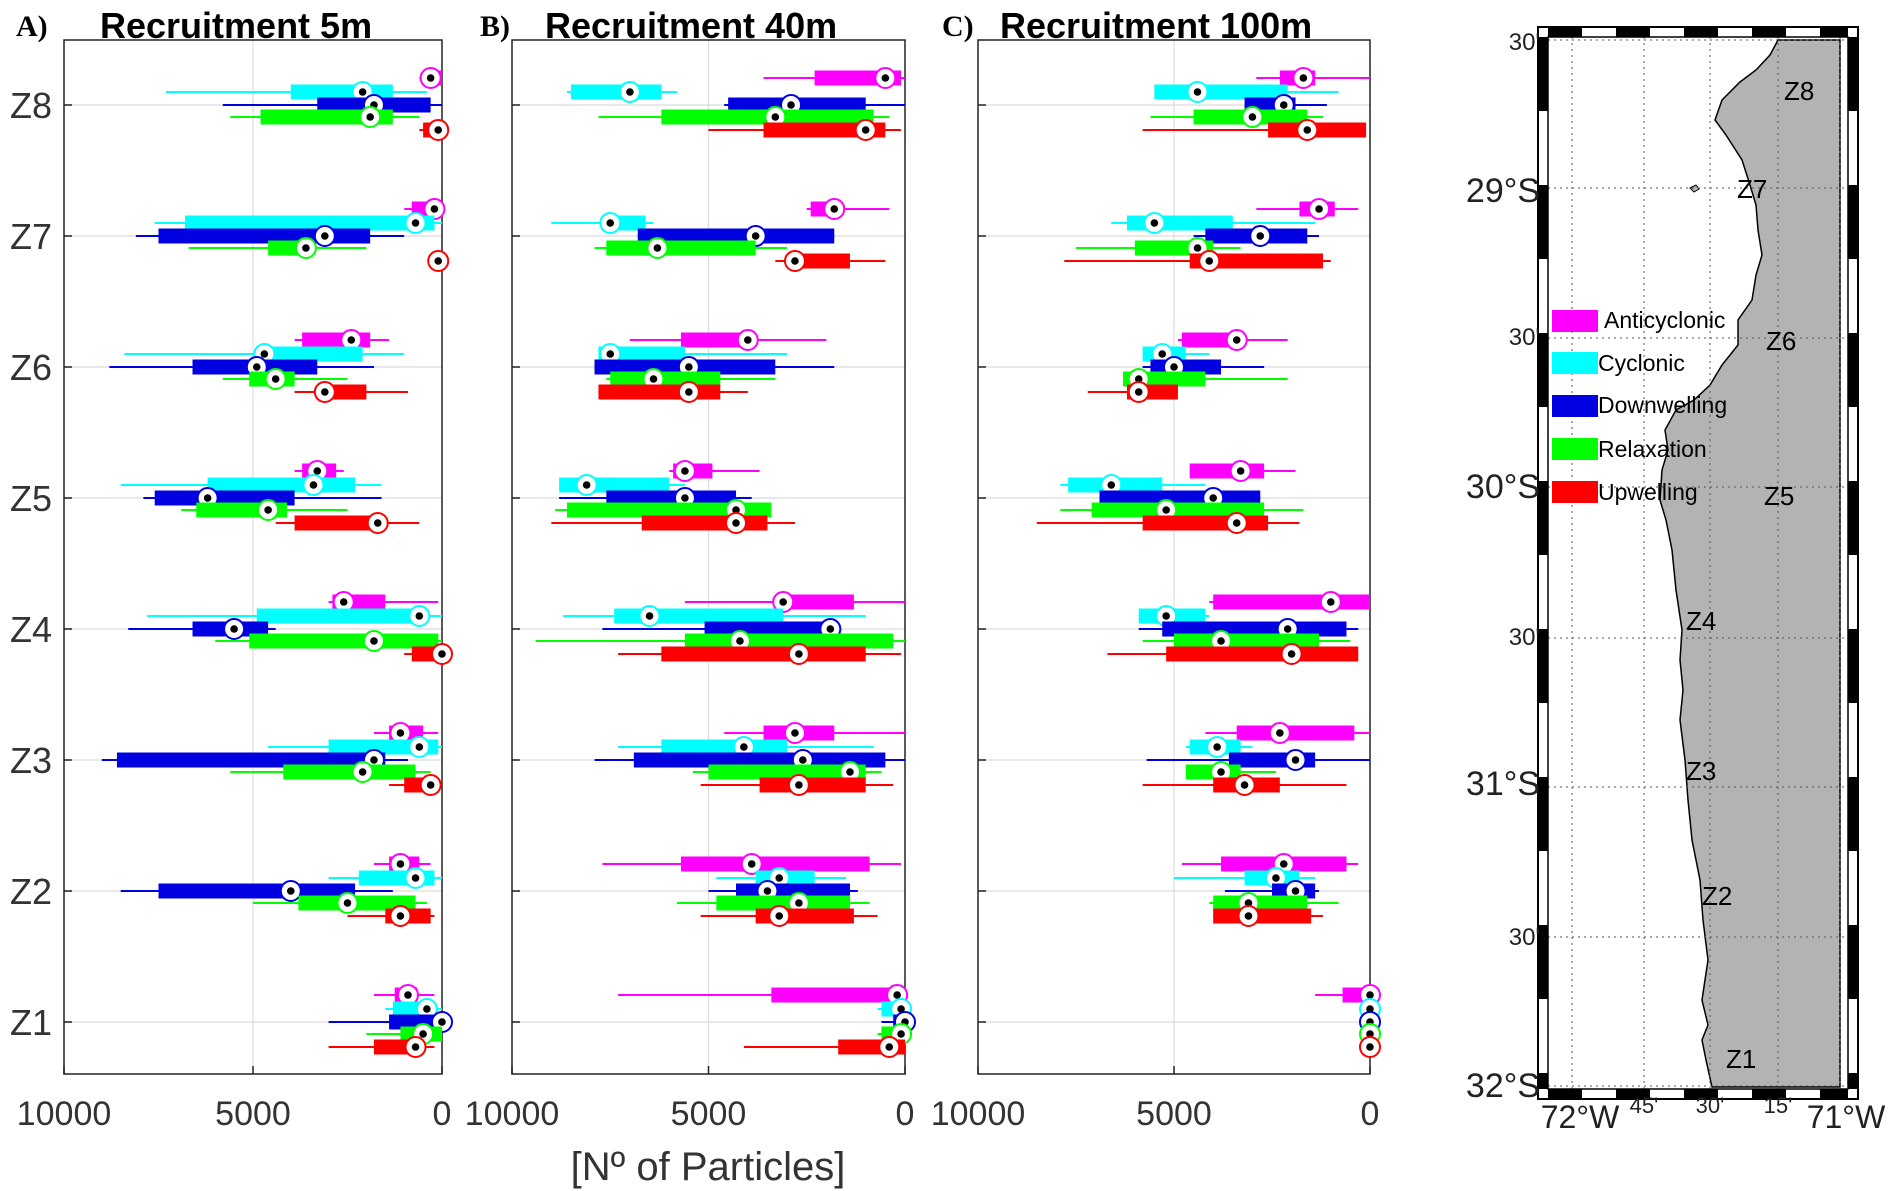  What do you see at coordinates (1575, 449) in the screenshot?
I see `legend-swatch-relaxation` at bounding box center [1575, 449].